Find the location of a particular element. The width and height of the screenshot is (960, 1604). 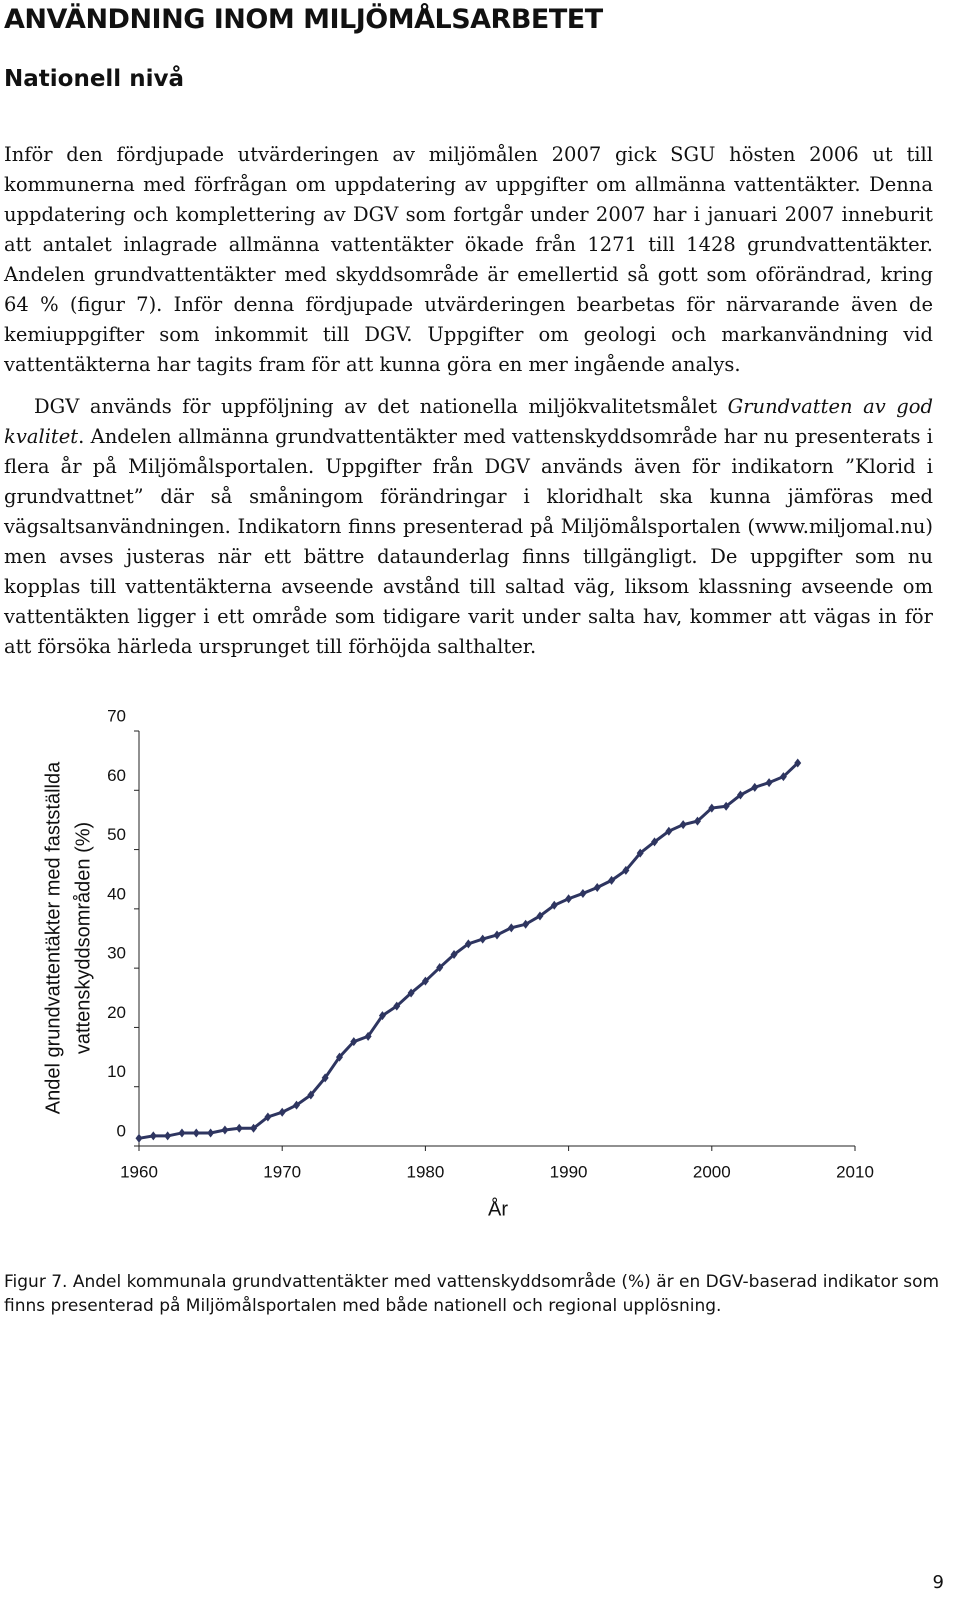

y-tick-label: 70 is located at coordinates (116, 715).